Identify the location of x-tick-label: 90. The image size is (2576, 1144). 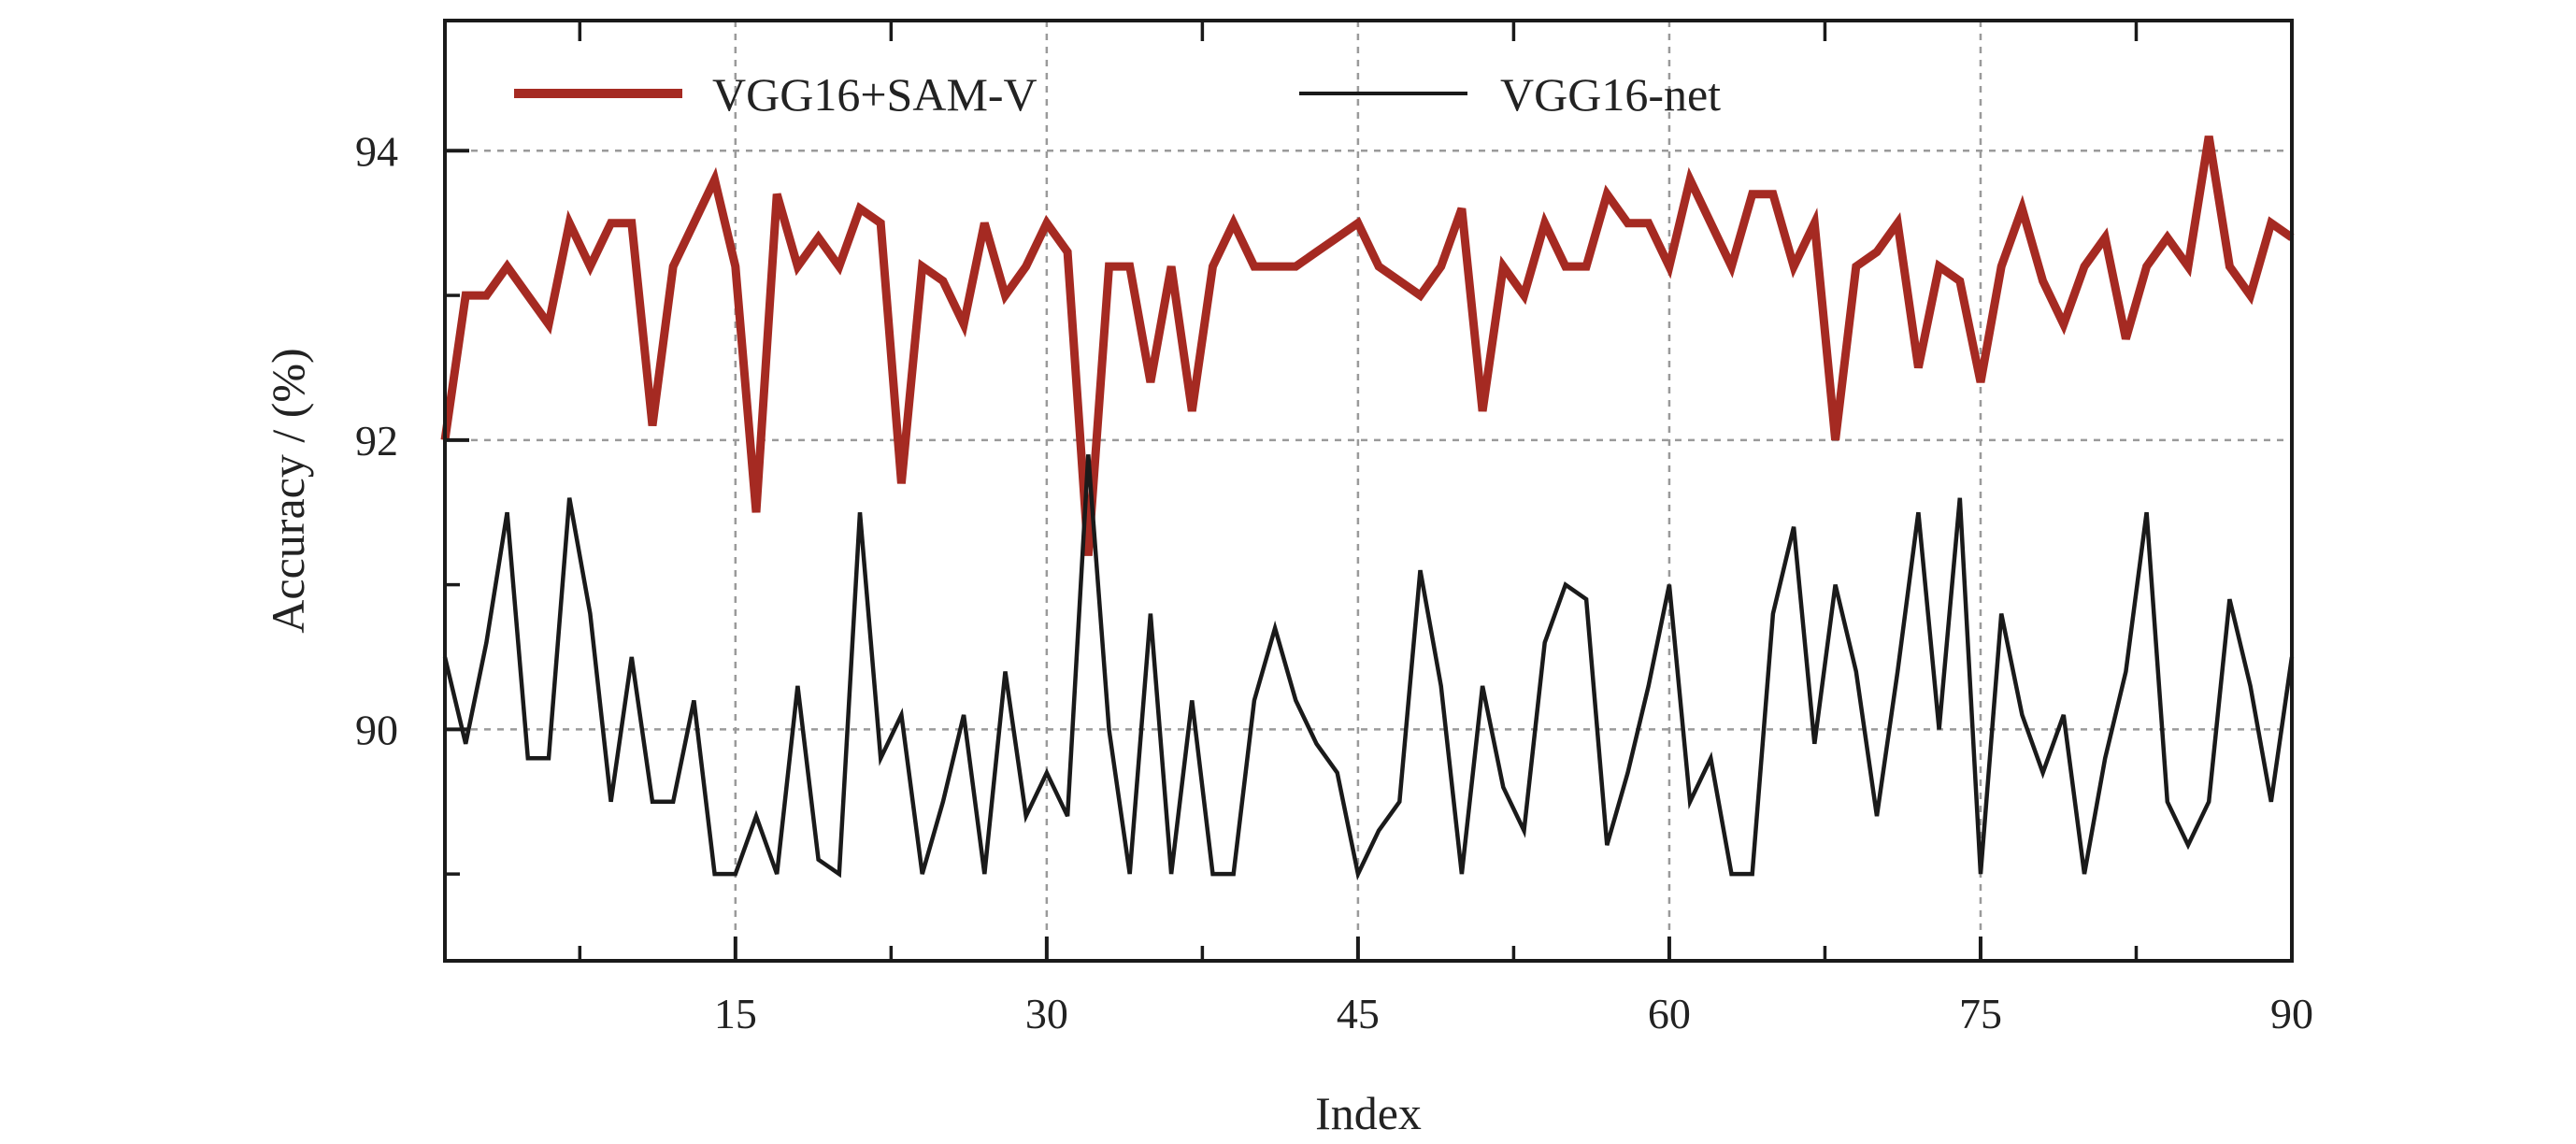
(2291, 1013).